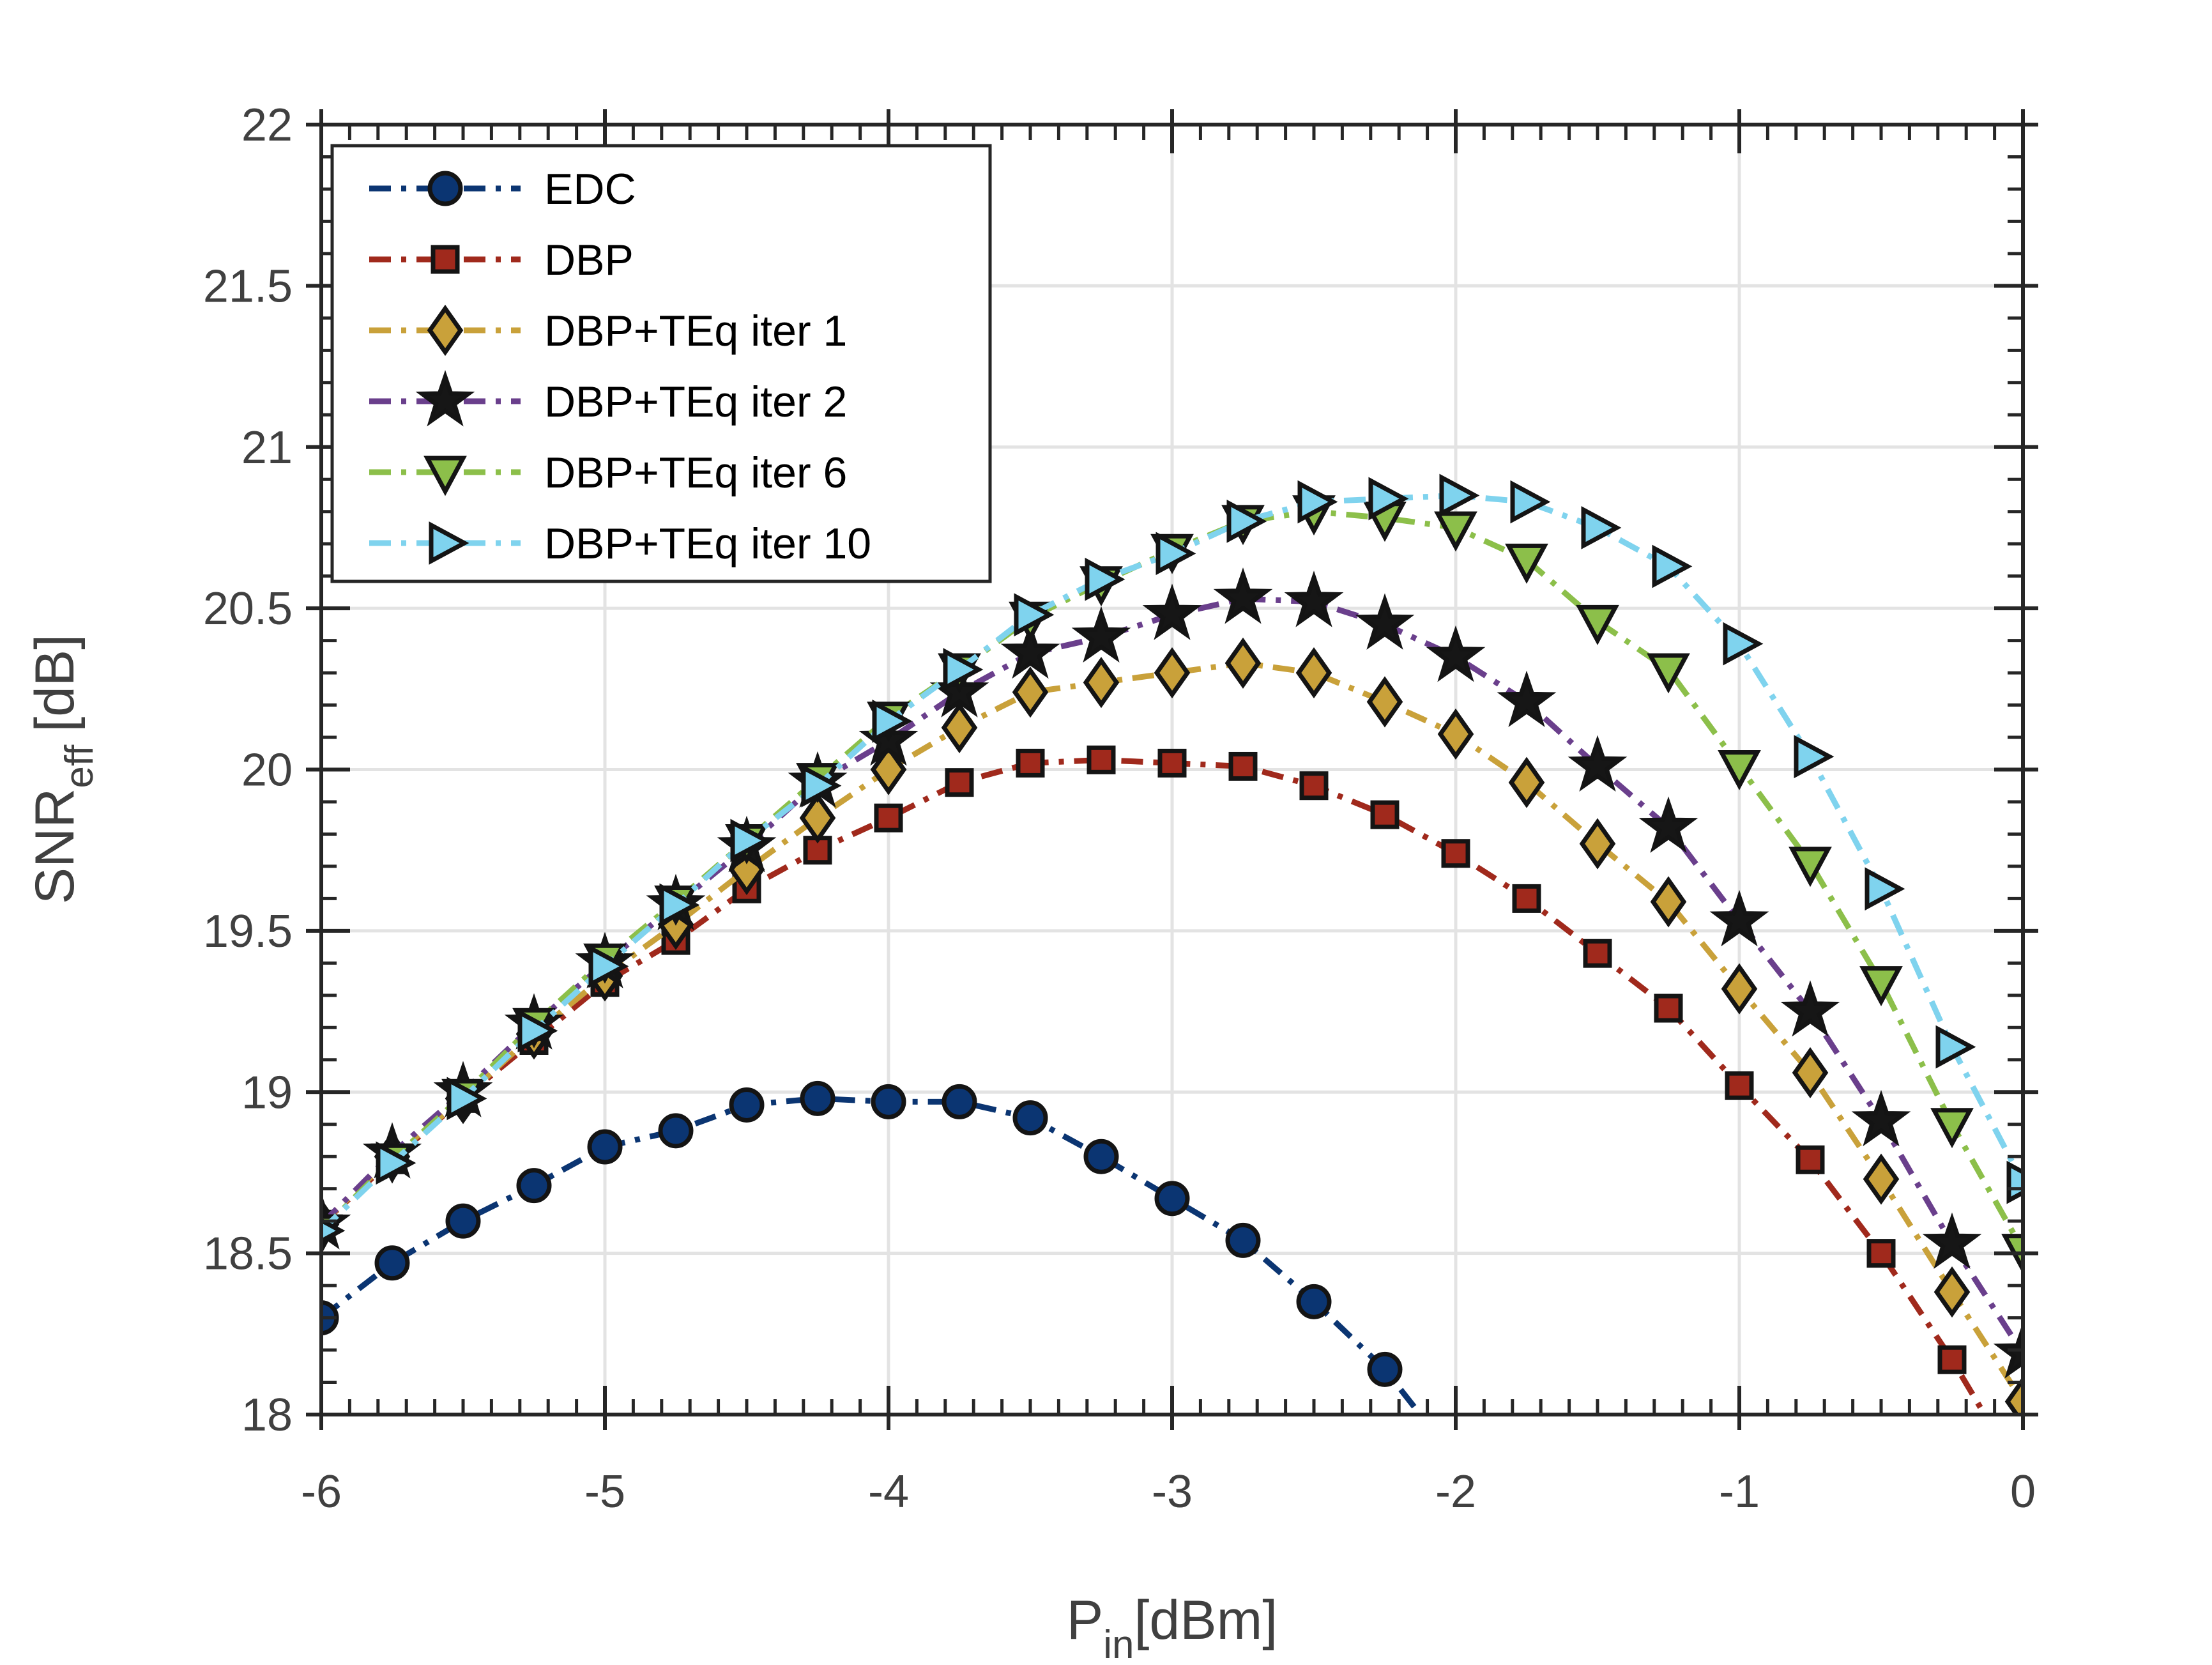 This screenshot has width=2212, height=1665. Describe the element at coordinates (267, 1416) in the screenshot. I see `y-tick-label: 18` at that location.